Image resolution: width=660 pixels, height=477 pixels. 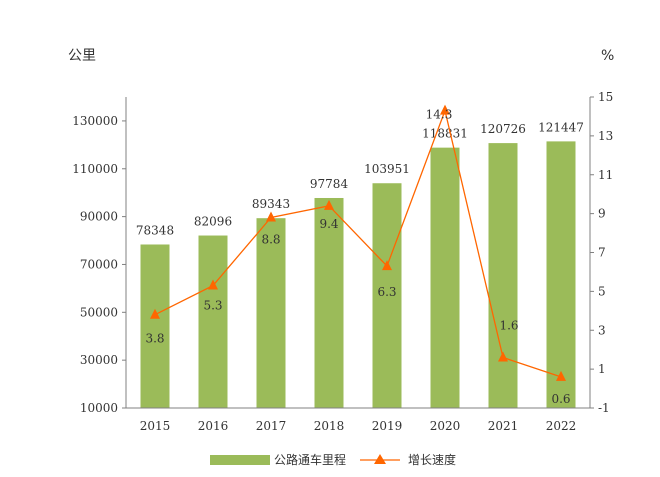 I want to click on right-tick-label: 5, so click(x=602, y=291).